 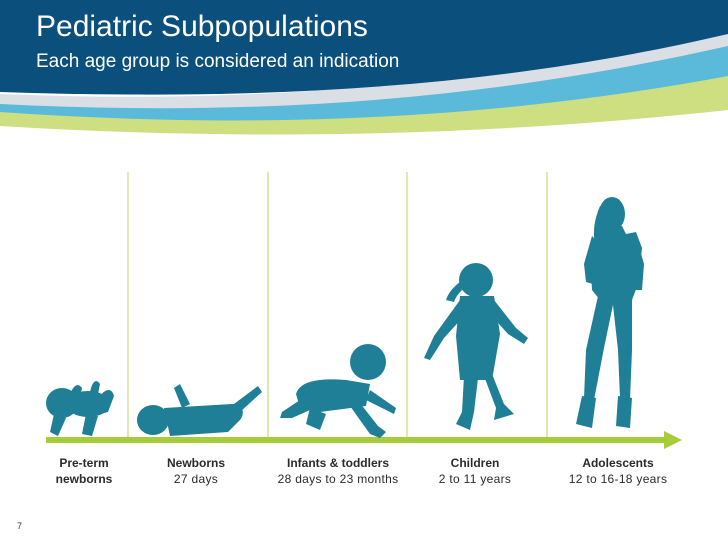 I want to click on stage-label-preterm: Pre-term newborns, so click(x=84, y=471).